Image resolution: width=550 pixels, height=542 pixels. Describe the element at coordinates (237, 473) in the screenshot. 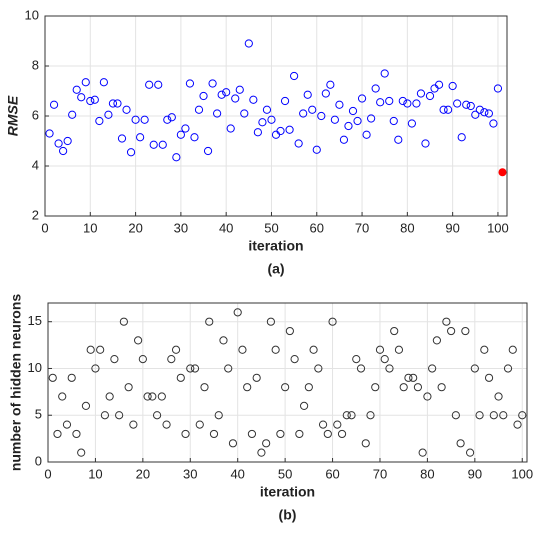

I see `x-tick-label: 40` at that location.